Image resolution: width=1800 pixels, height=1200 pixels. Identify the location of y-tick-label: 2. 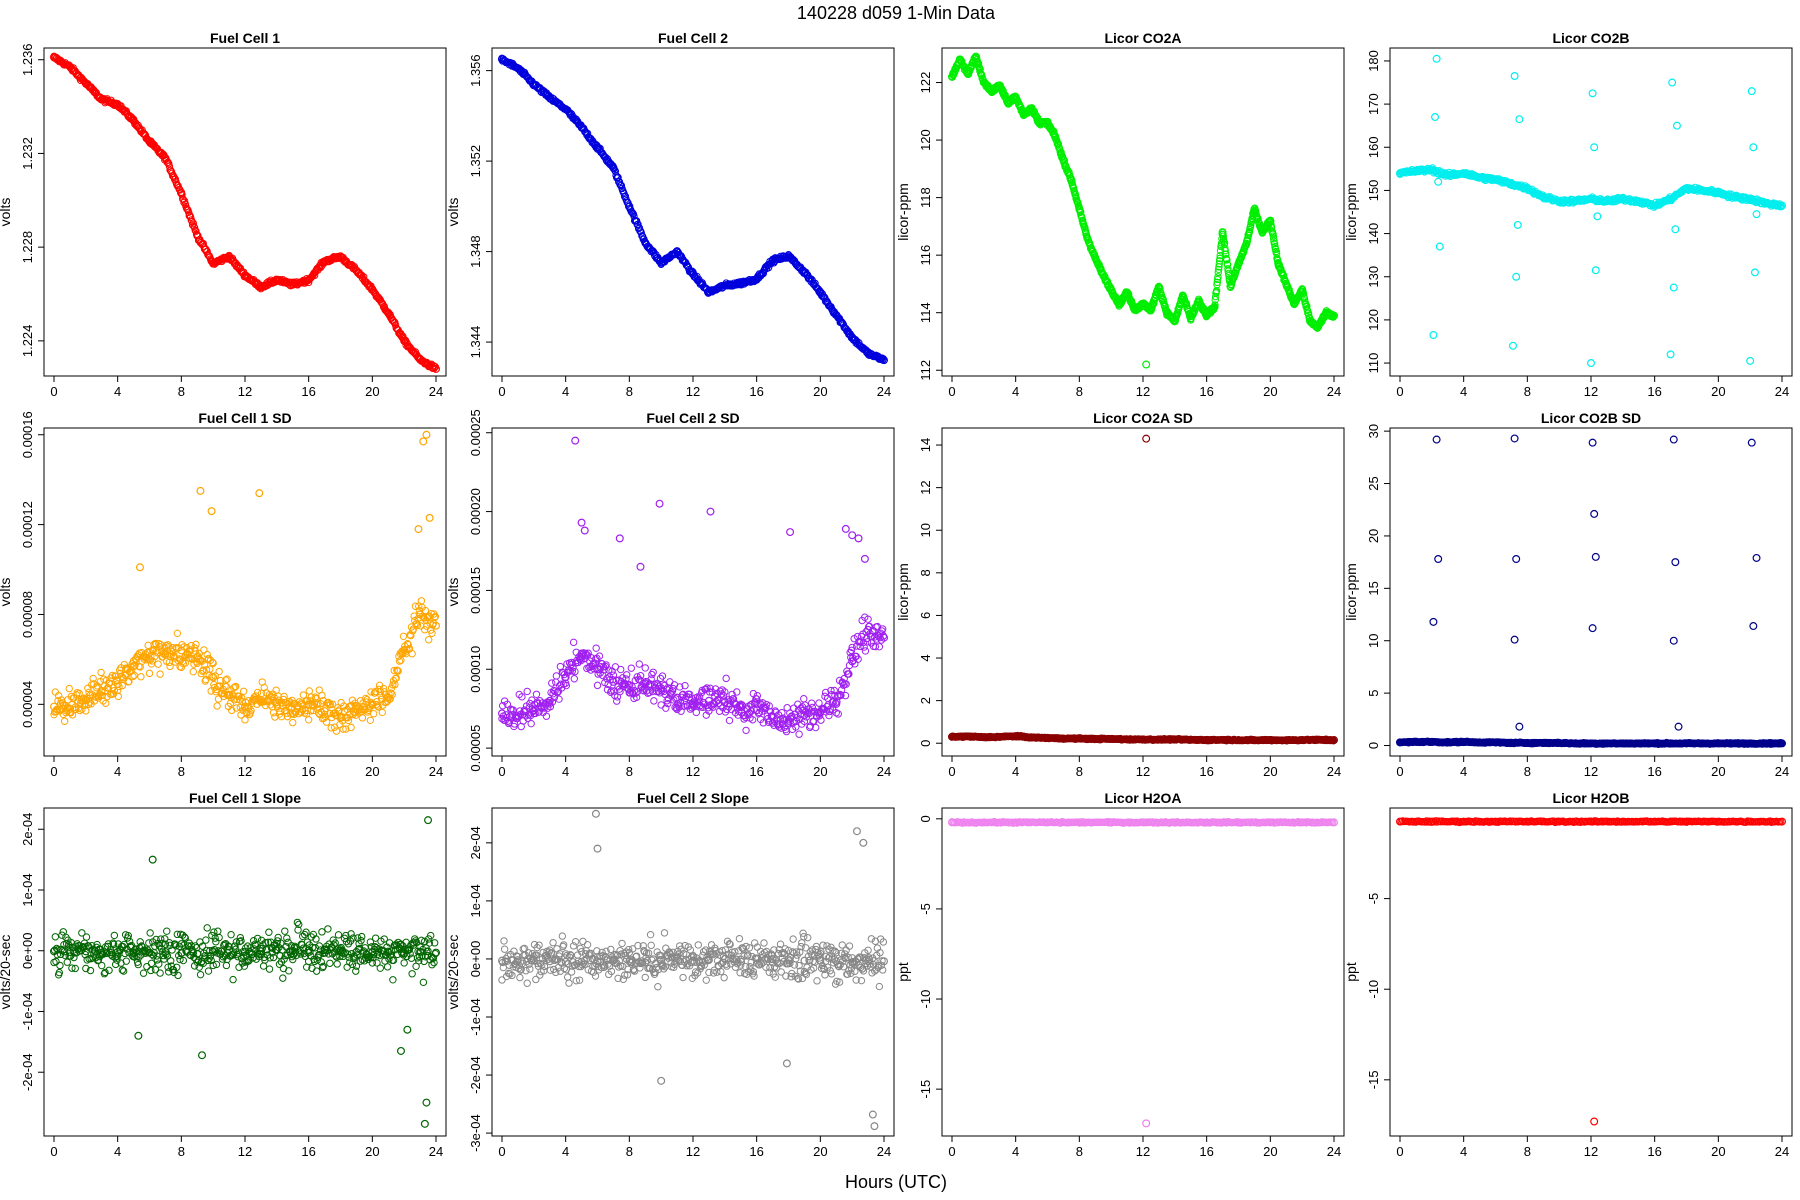
(925, 700).